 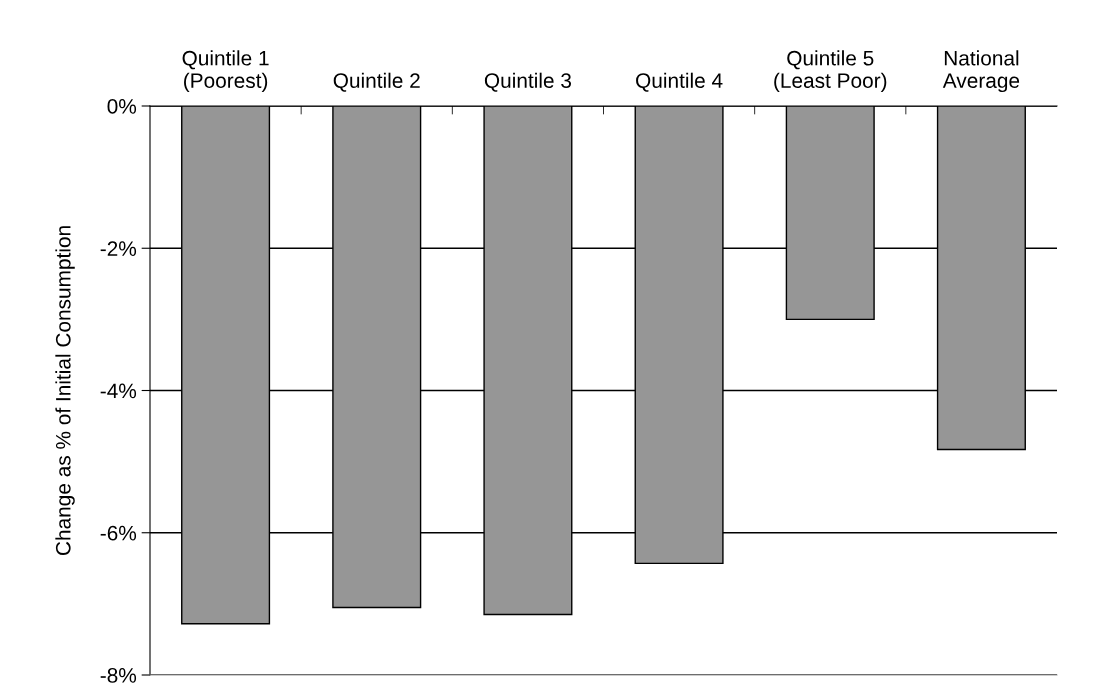 I want to click on y-tick-label: -6%, so click(x=118, y=533).